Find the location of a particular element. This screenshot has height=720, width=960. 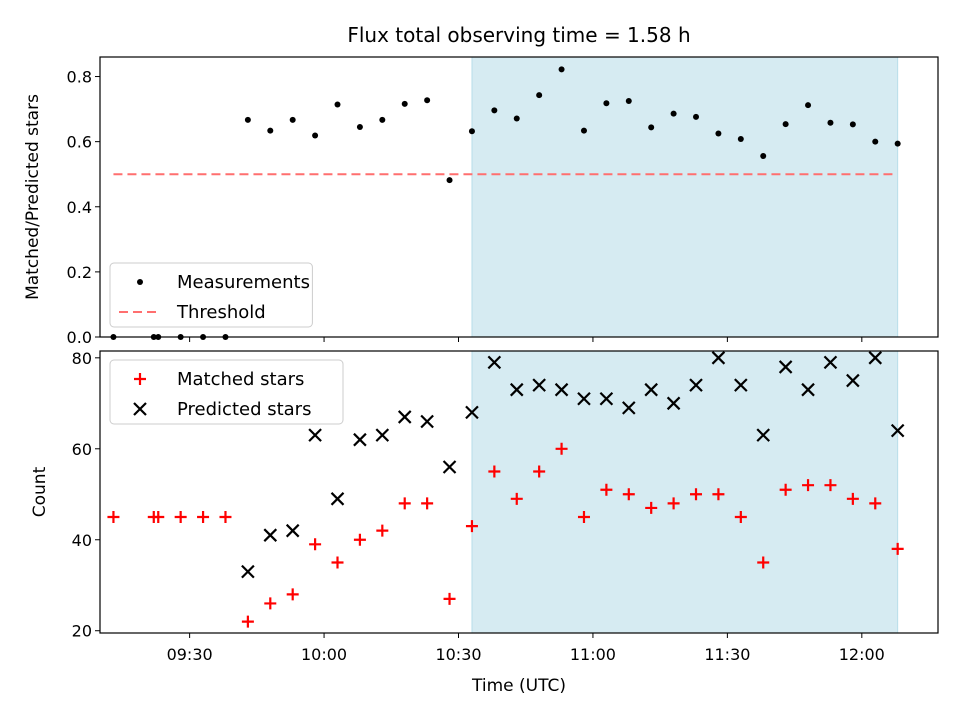

legend: Measurements Threshold is located at coordinates (211, 295).